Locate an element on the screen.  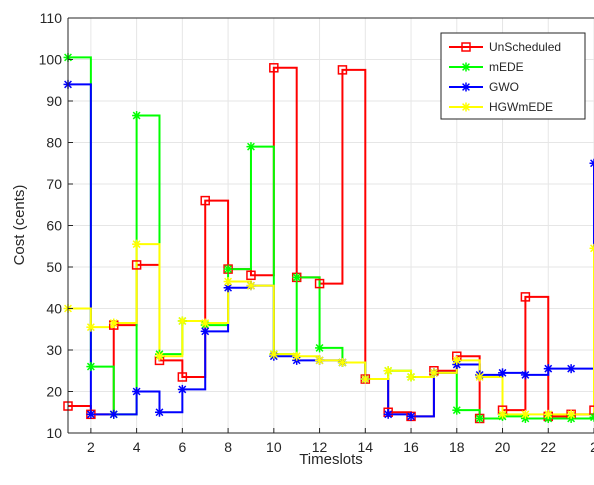
y-tick-label: 60 is located at coordinates (54, 226).